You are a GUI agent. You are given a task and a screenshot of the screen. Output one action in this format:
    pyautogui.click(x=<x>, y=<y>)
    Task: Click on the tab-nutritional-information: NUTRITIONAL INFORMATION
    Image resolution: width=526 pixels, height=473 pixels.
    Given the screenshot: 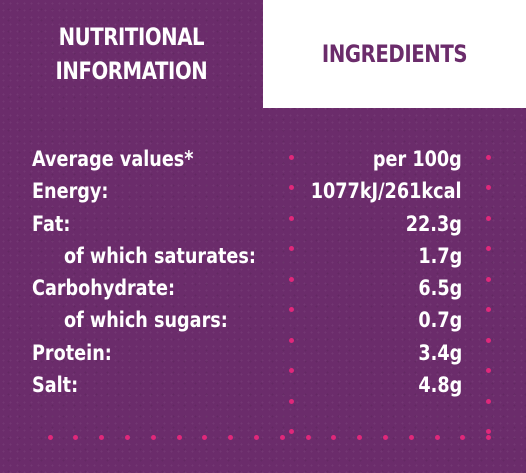 What is the action you would take?
    pyautogui.click(x=132, y=54)
    